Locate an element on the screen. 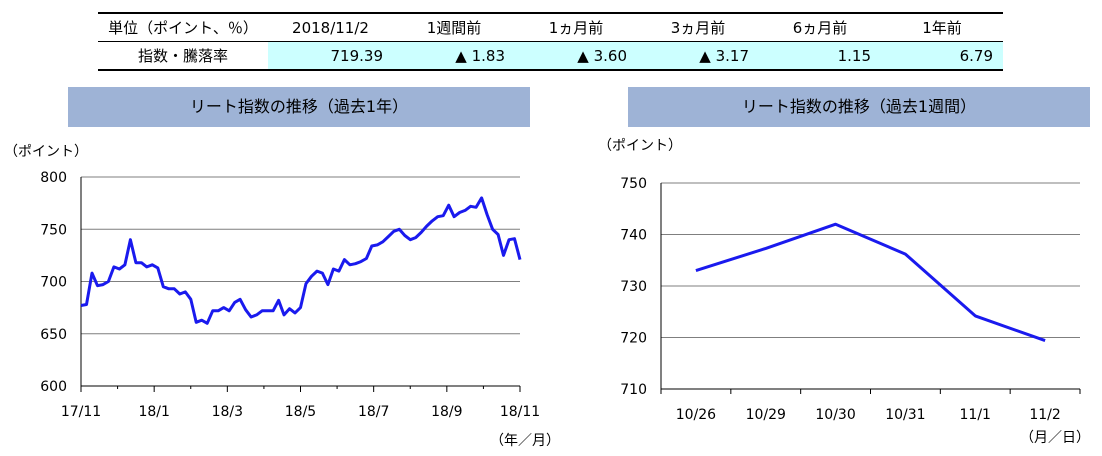 This screenshot has height=456, width=1102. chart1-xtick-label: 18/1 is located at coordinates (153, 412).